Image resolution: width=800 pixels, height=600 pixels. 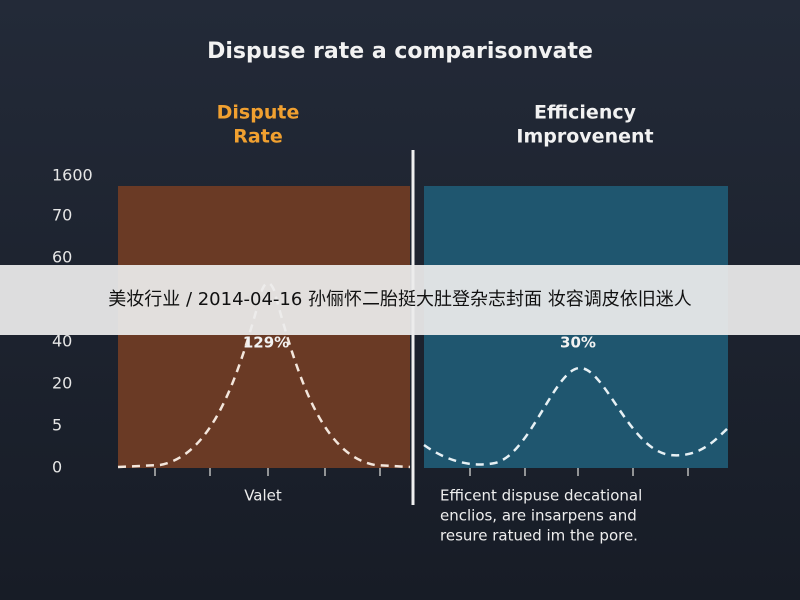 What do you see at coordinates (578, 343) in the screenshot?
I see `right-peak-label: 30%` at bounding box center [578, 343].